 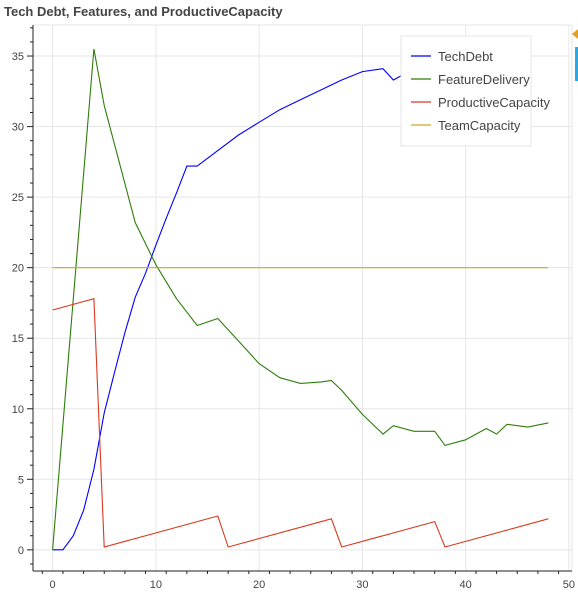 I want to click on legend-label: TechDebt, so click(x=465, y=56).